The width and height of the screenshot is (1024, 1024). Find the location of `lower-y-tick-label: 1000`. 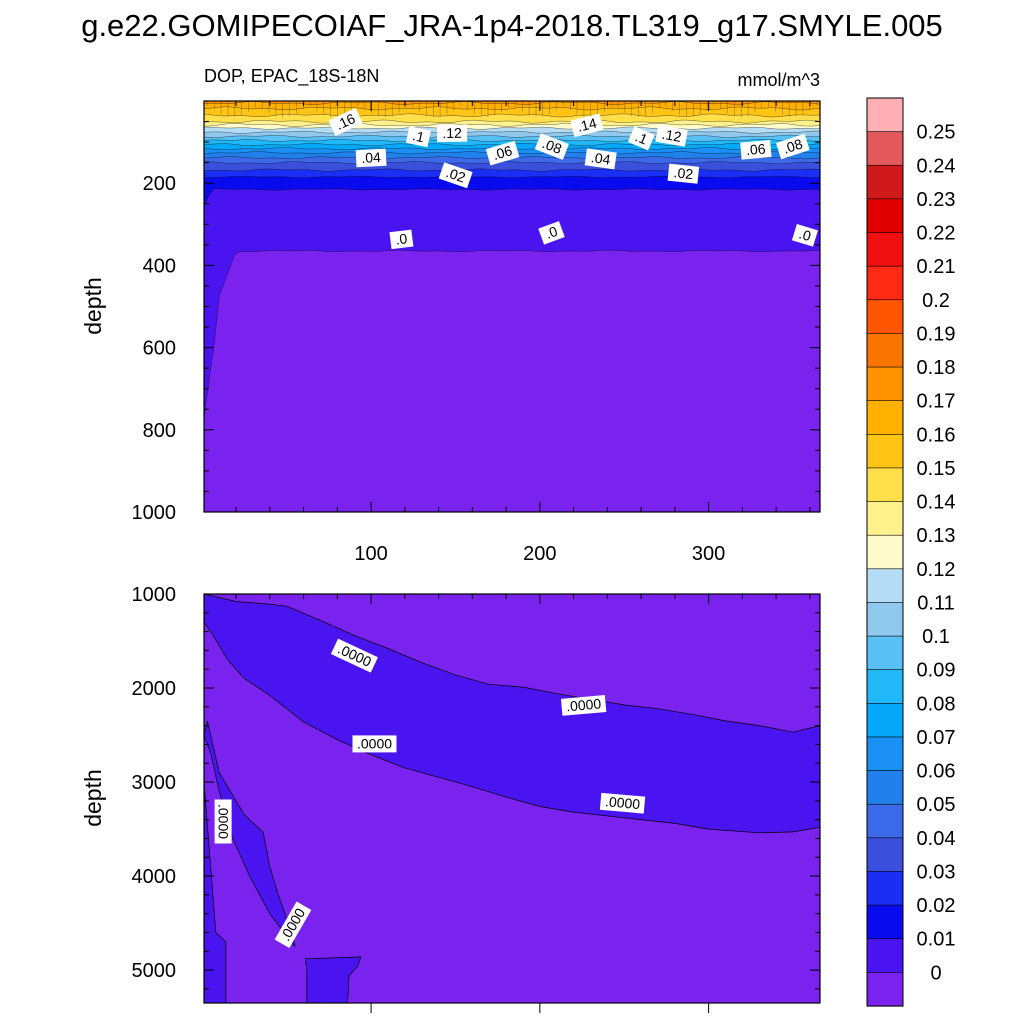

lower-y-tick-label: 1000 is located at coordinates (154, 595).